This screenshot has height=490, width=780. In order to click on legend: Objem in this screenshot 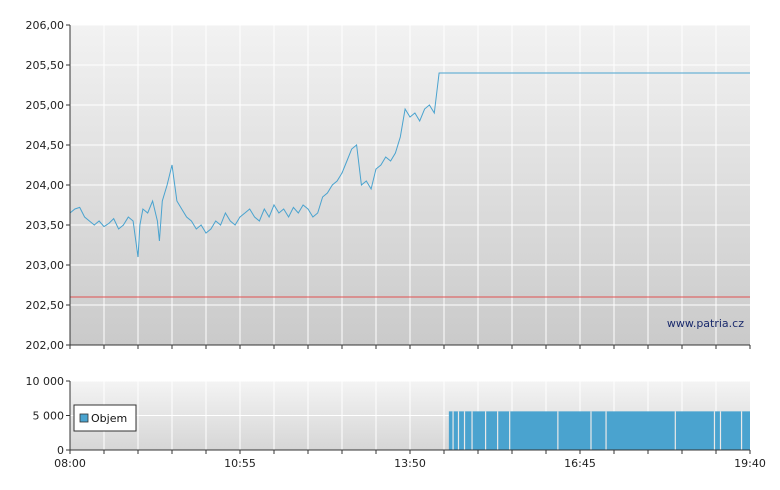, I will do `click(105, 418)`.